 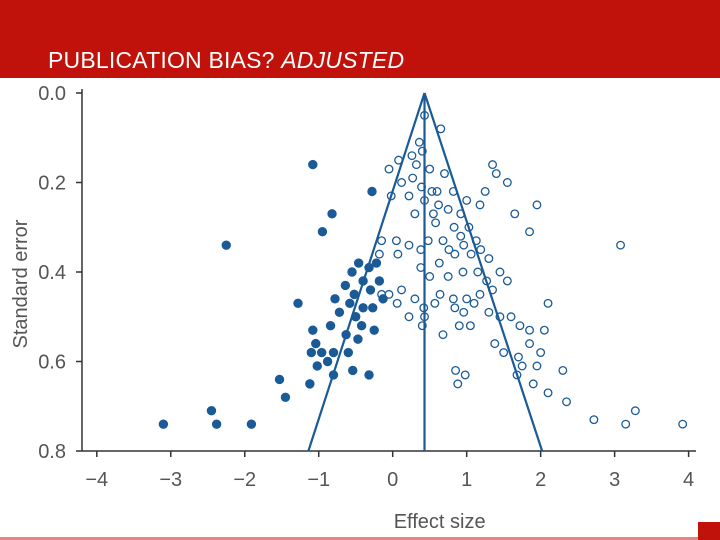 What do you see at coordinates (226, 60) in the screenshot?
I see `slide-title: PUBLICATION BIAS? ADJUSTED` at bounding box center [226, 60].